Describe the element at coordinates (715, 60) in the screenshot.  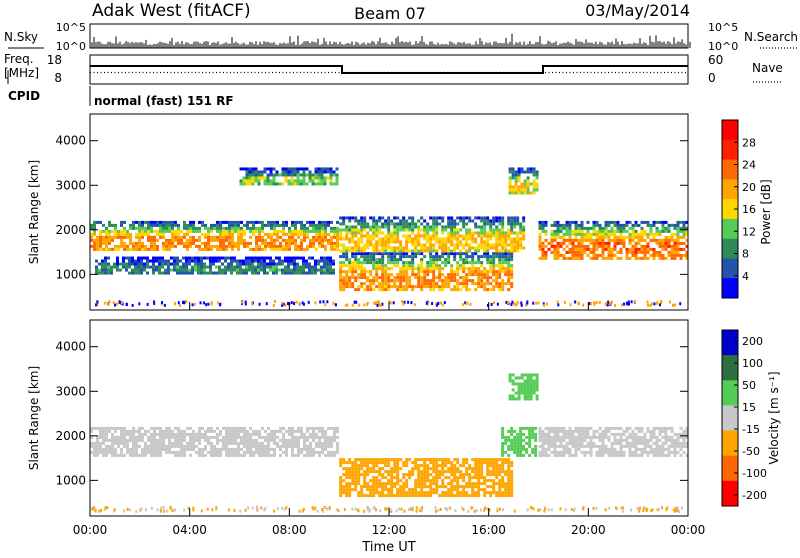
I see `nave-tick-top: 60` at that location.